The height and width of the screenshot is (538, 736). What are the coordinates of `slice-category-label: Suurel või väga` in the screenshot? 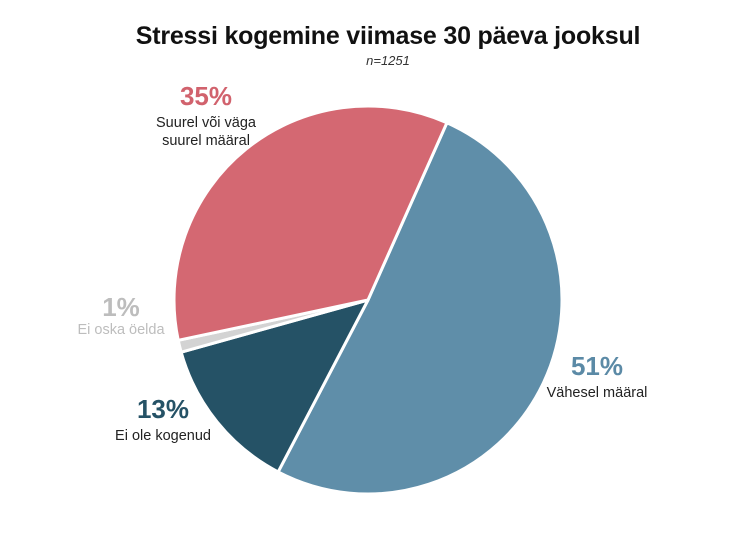 It's located at (206, 123).